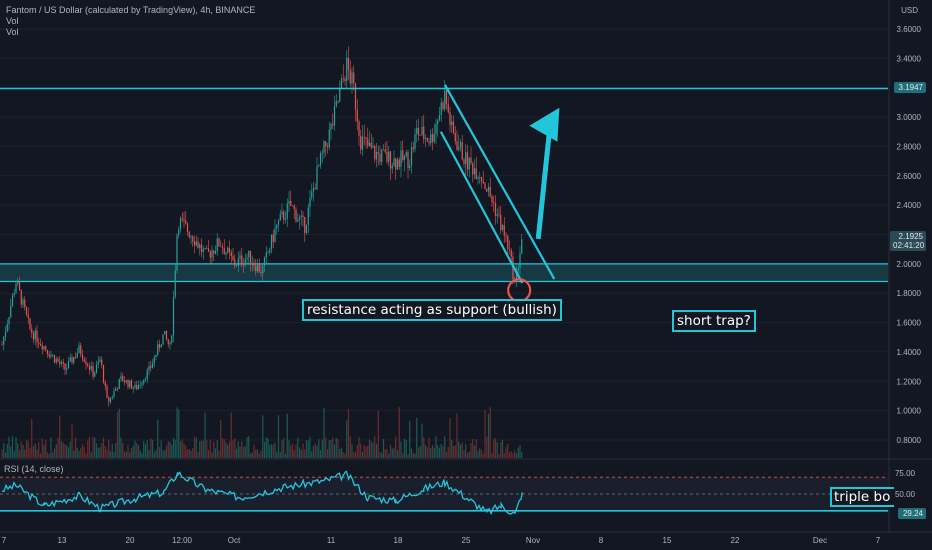 Image resolution: width=932 pixels, height=550 pixels. I want to click on price-tick-label: 3.0000, so click(909, 117).